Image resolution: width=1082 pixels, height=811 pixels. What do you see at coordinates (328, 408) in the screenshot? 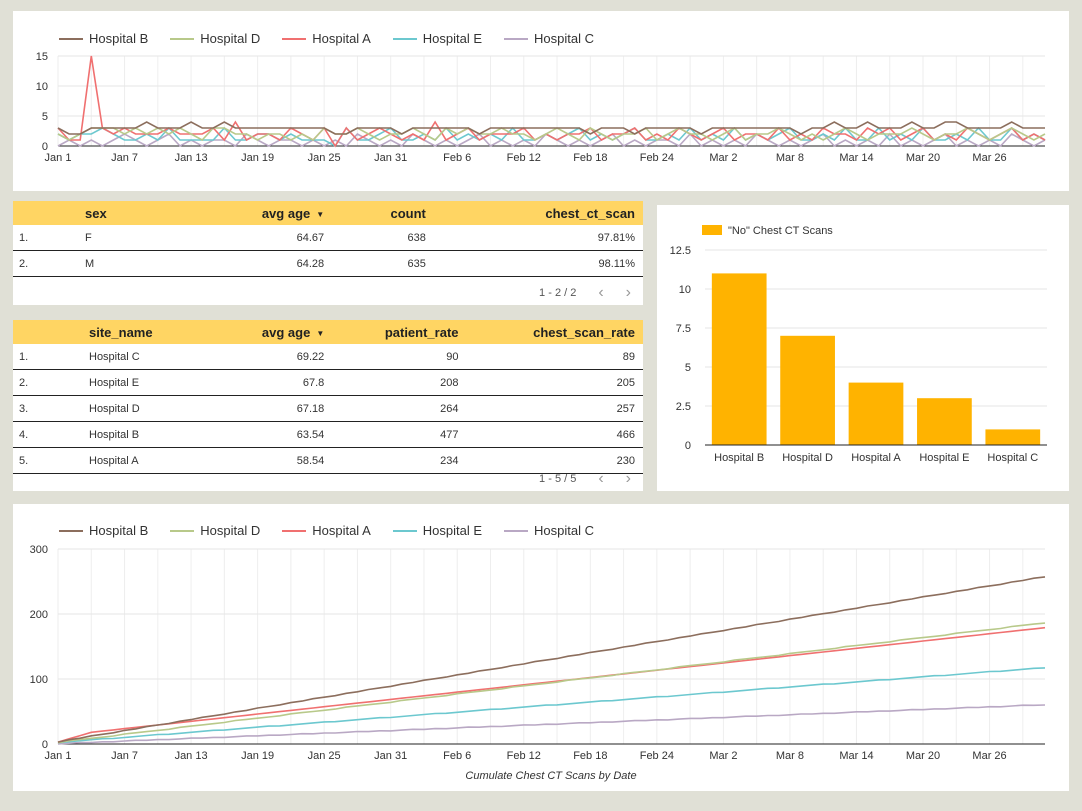
I see `table-row: 3. Hospital D 67.18 264 257` at bounding box center [328, 408].